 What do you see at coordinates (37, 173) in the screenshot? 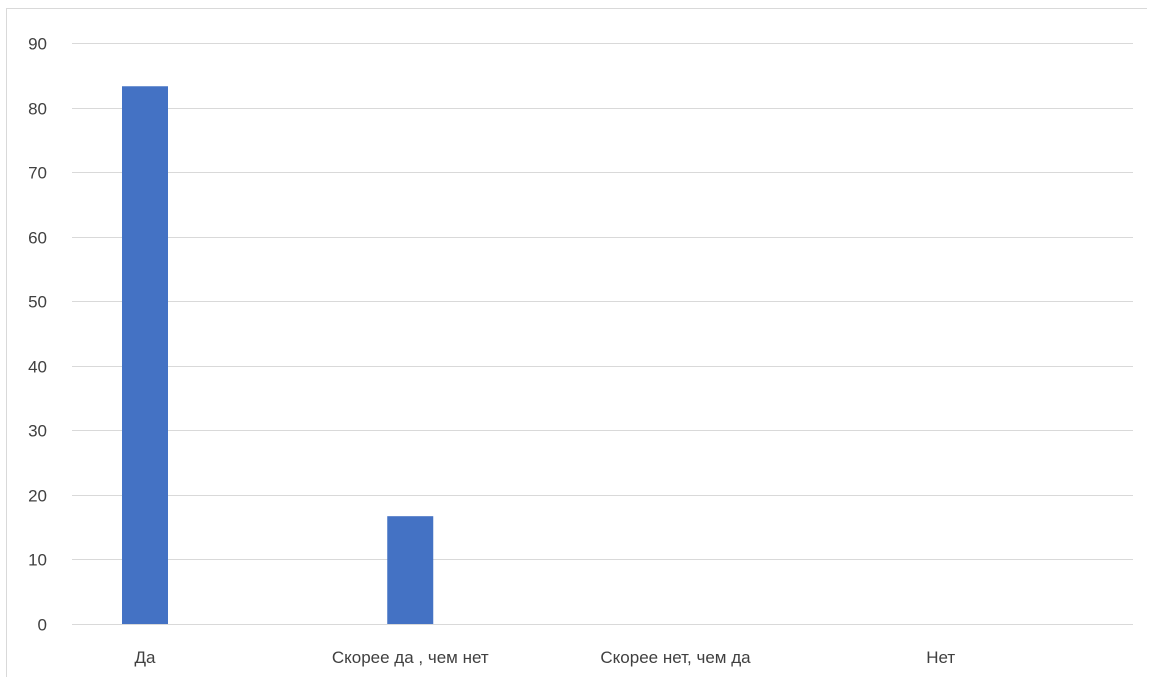
I see `y-tick-label: 70` at bounding box center [37, 173].